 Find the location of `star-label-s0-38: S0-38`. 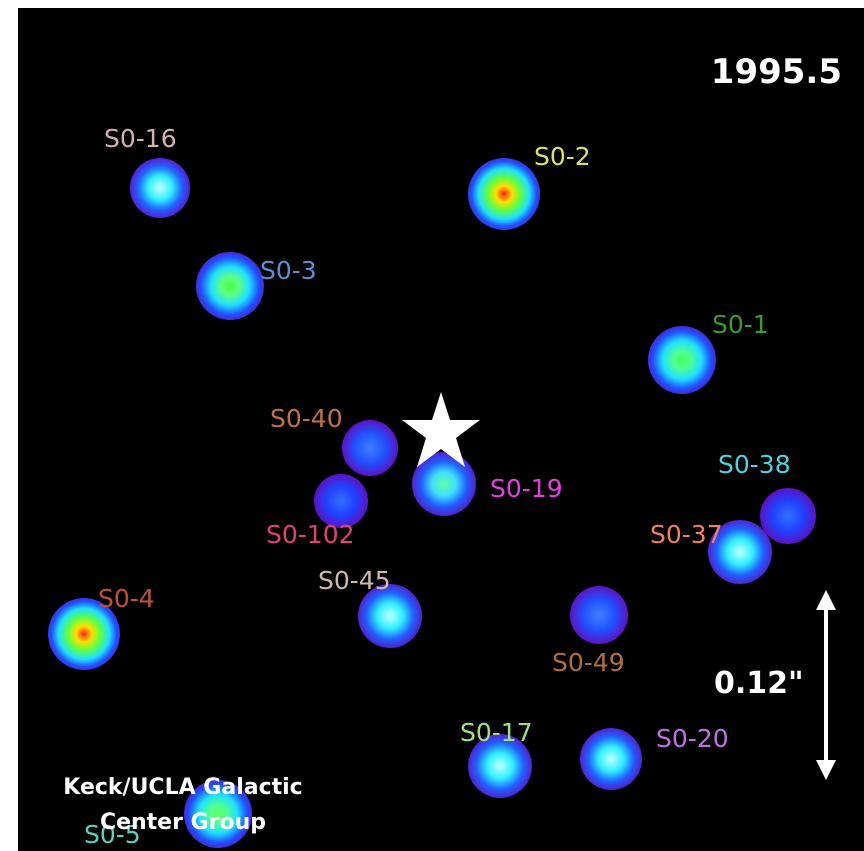

star-label-s0-38: S0-38 is located at coordinates (754, 464).